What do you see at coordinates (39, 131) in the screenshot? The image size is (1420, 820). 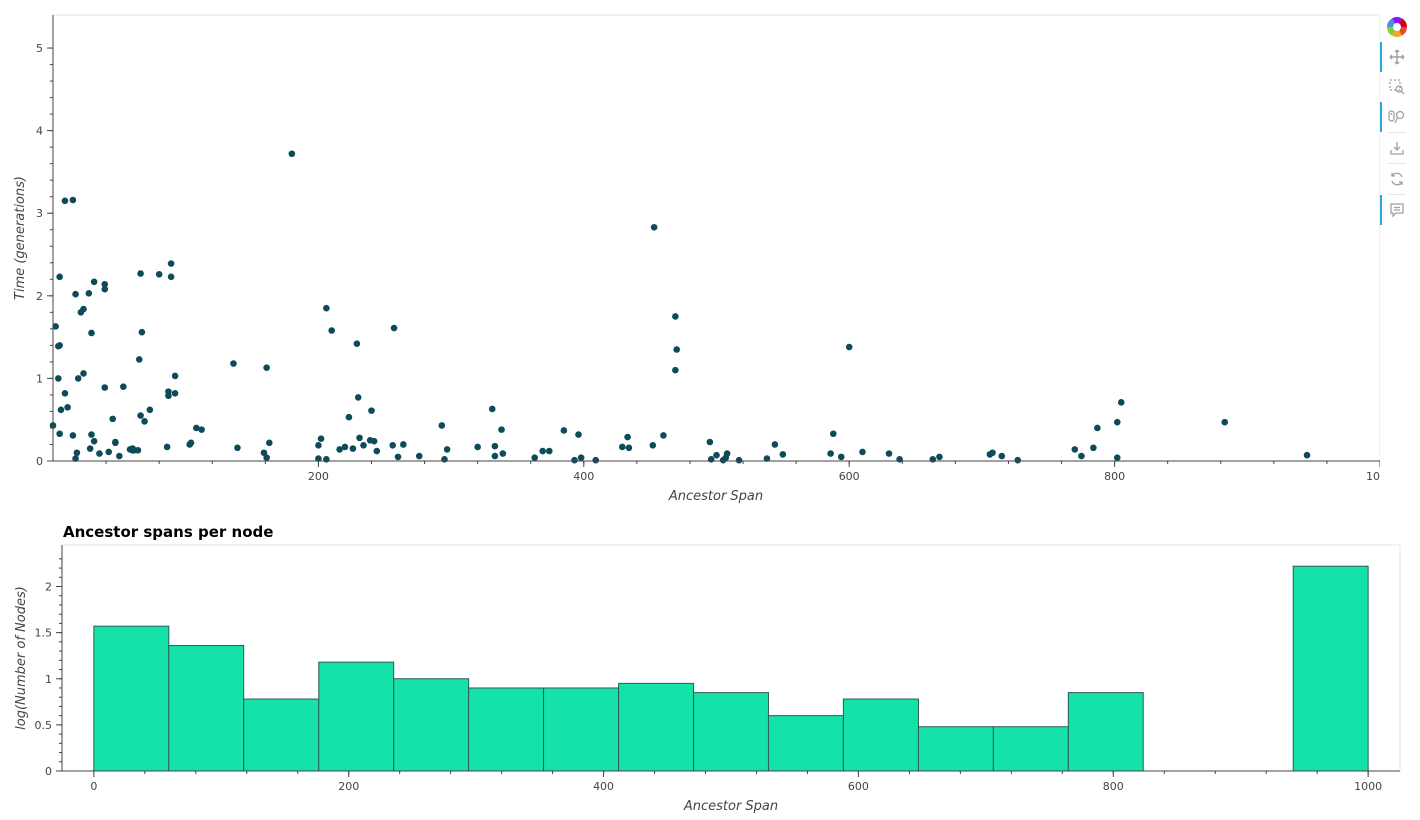 I see `scatter-y-tick-label: 4` at bounding box center [39, 131].